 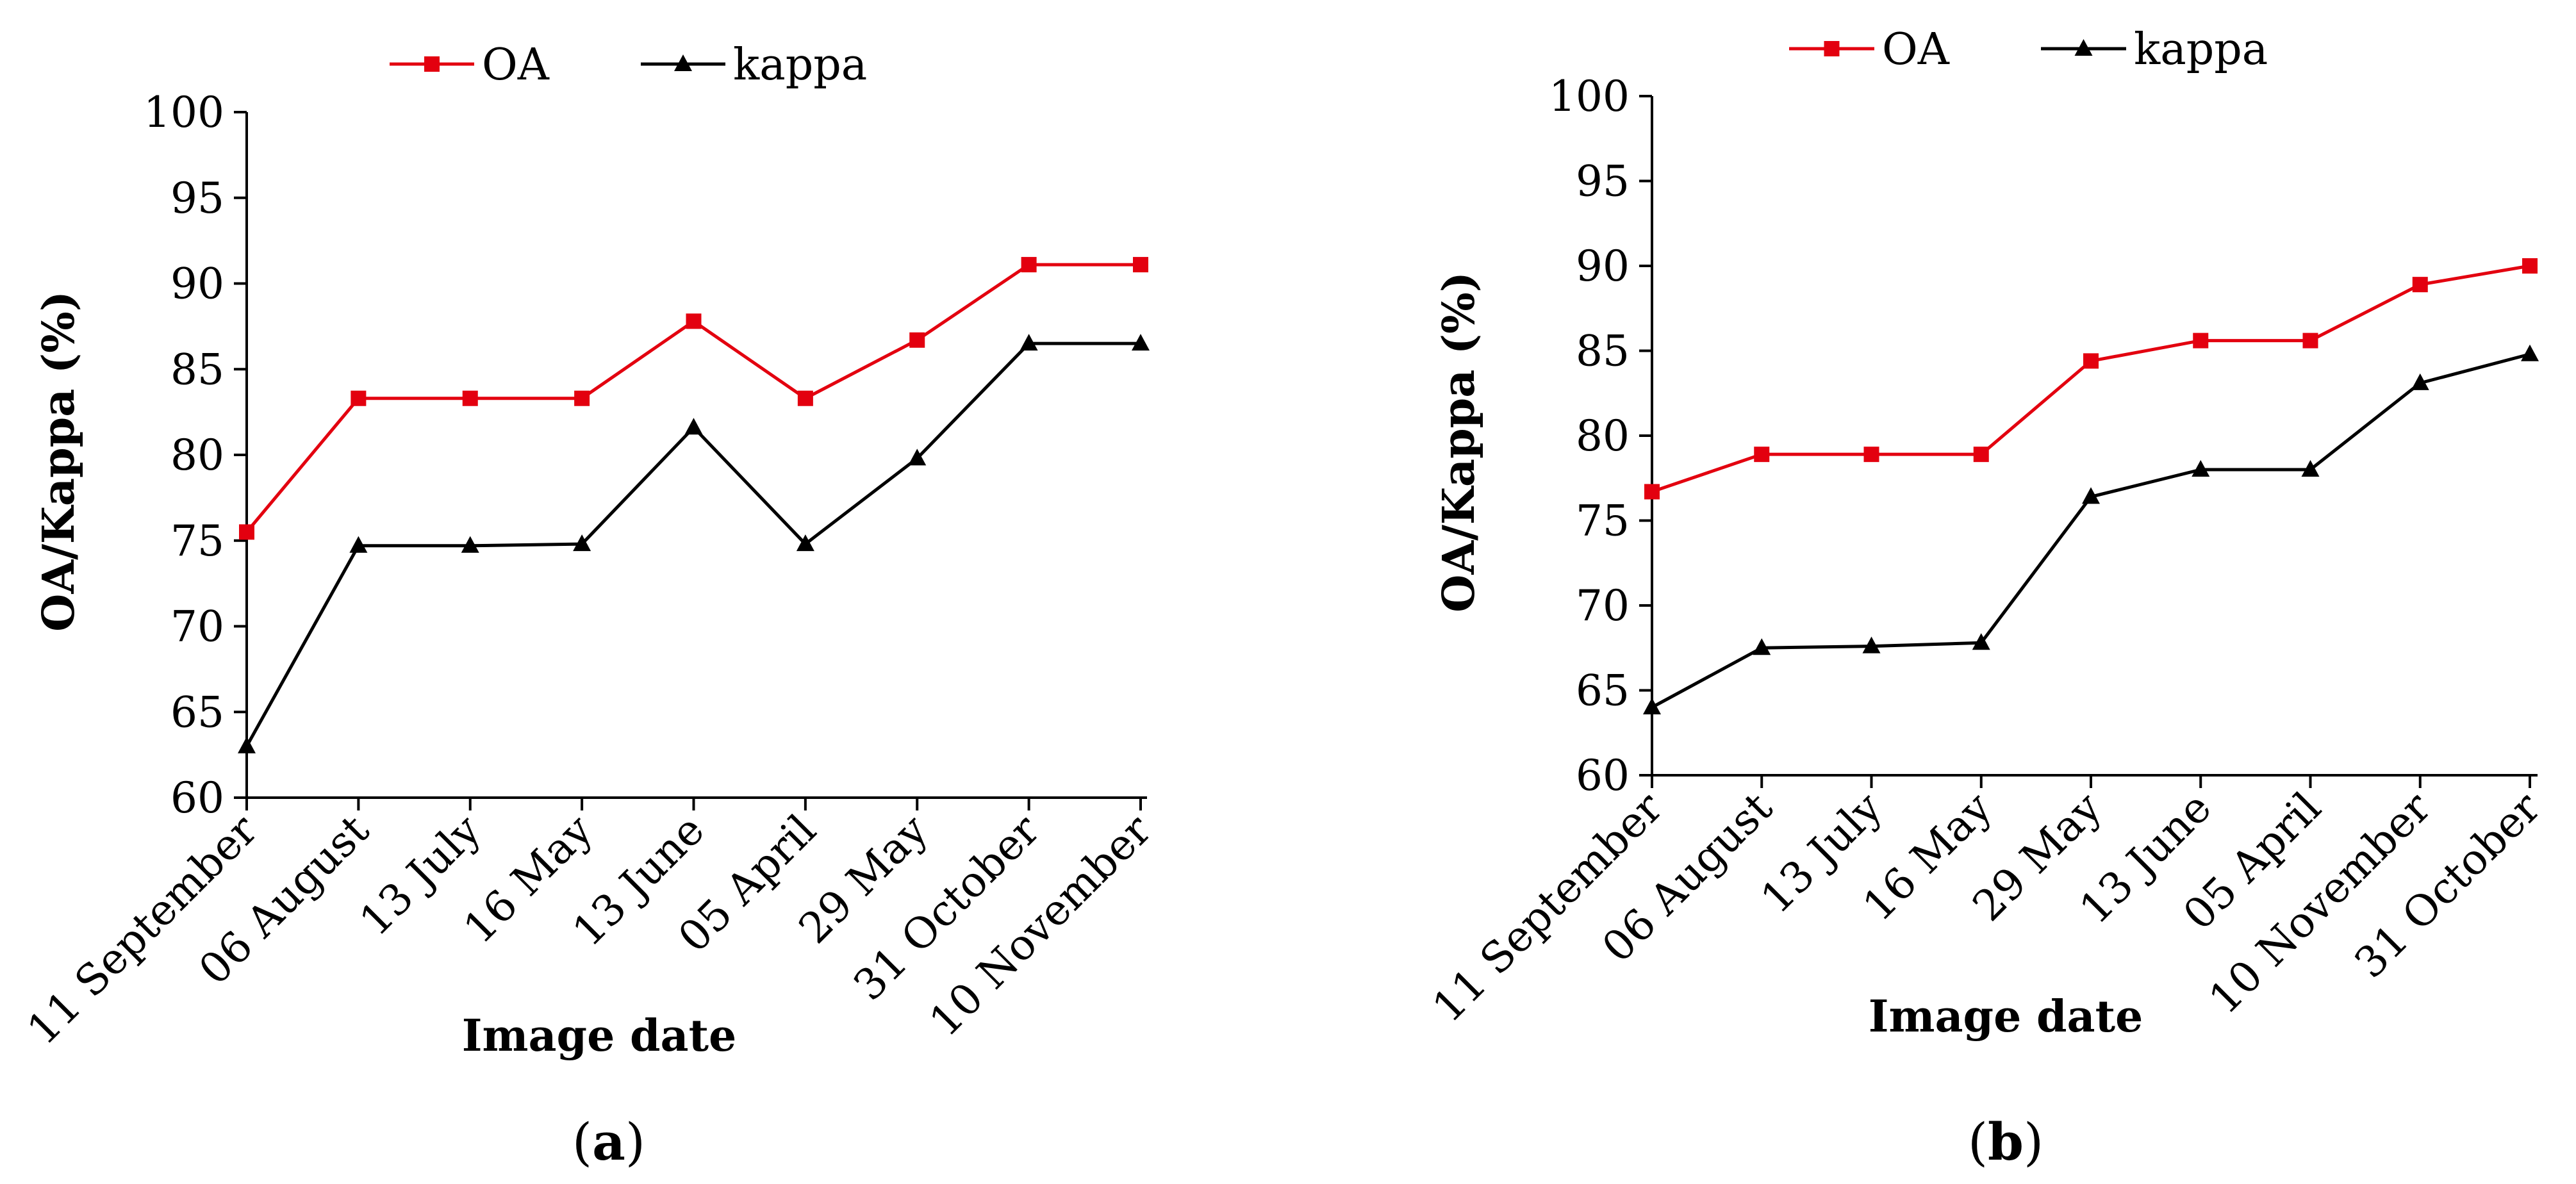 I want to click on panel-letter: a, so click(x=608, y=1142).